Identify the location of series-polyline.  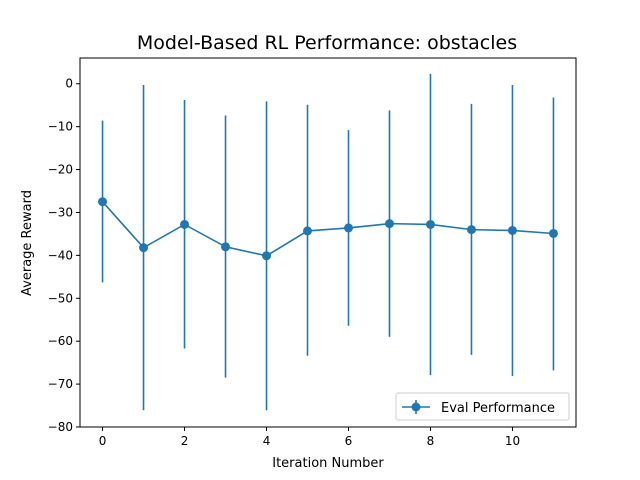
(327, 229).